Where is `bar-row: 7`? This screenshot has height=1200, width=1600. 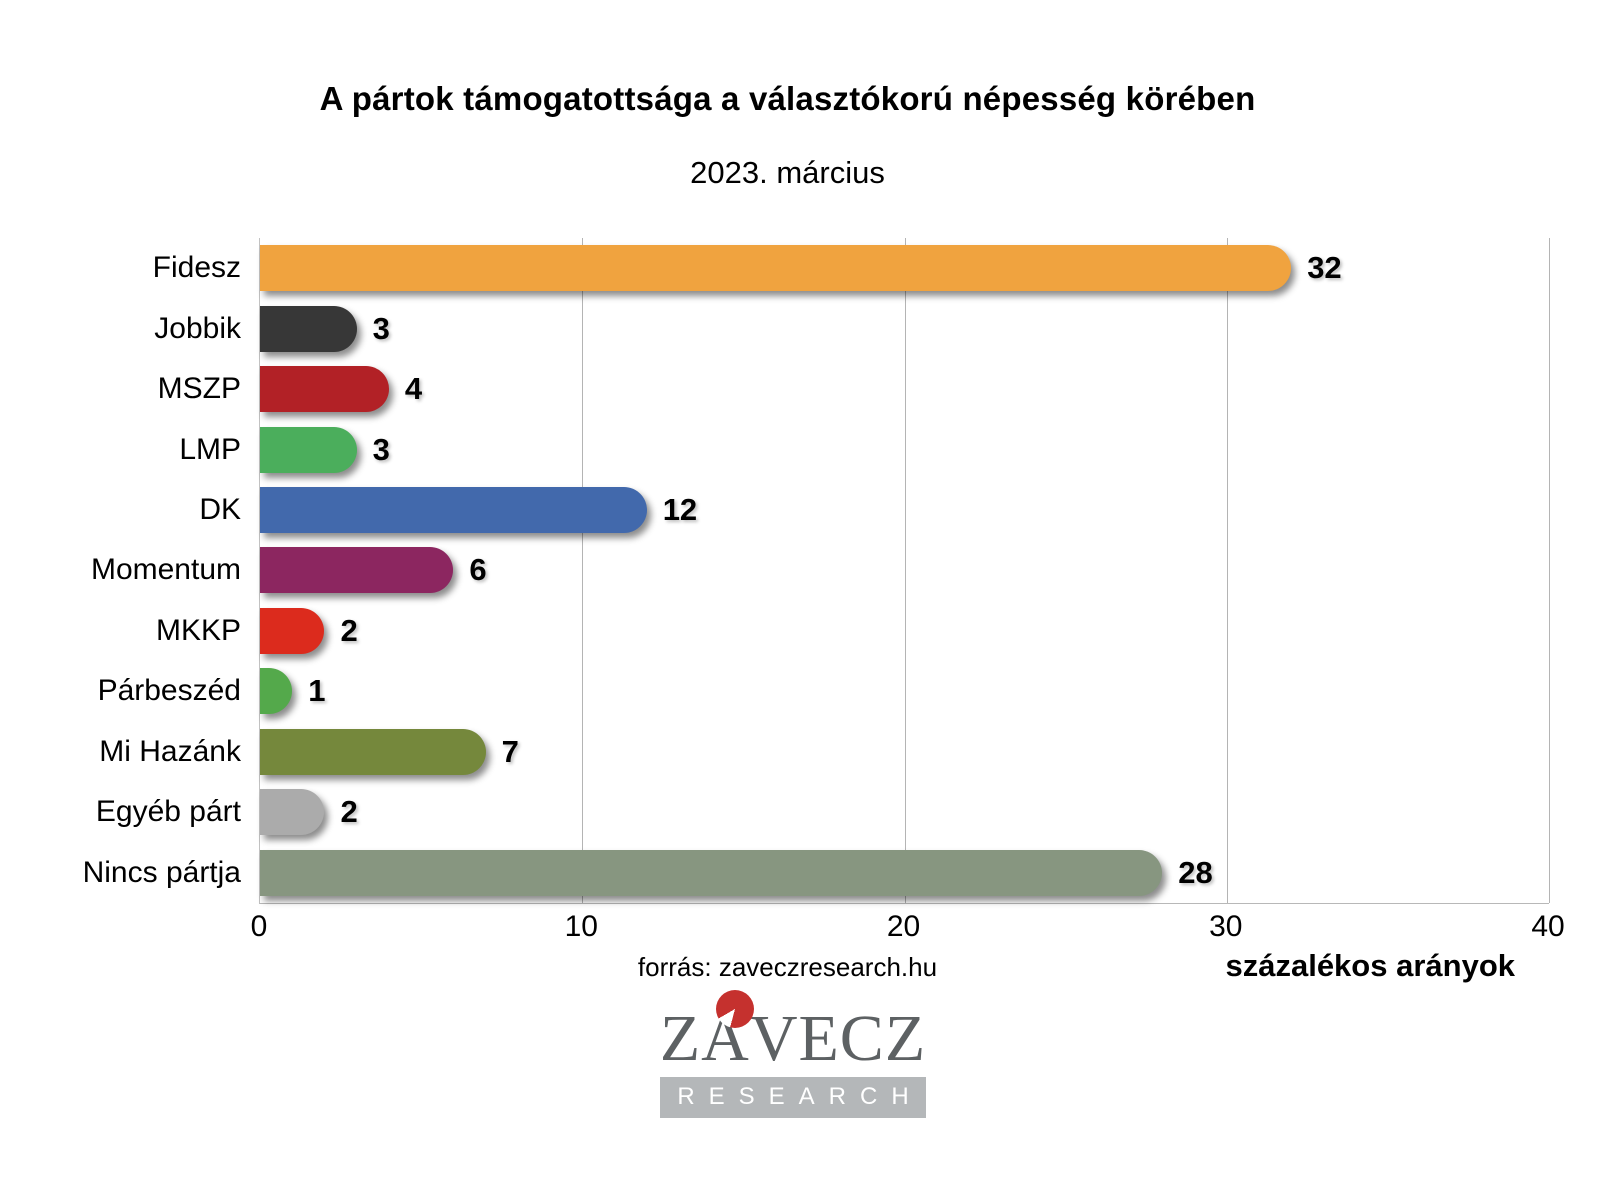
bar-row: 7 is located at coordinates (904, 752).